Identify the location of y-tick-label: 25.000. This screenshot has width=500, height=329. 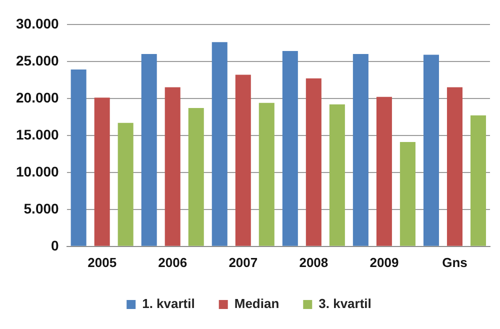
(38, 60).